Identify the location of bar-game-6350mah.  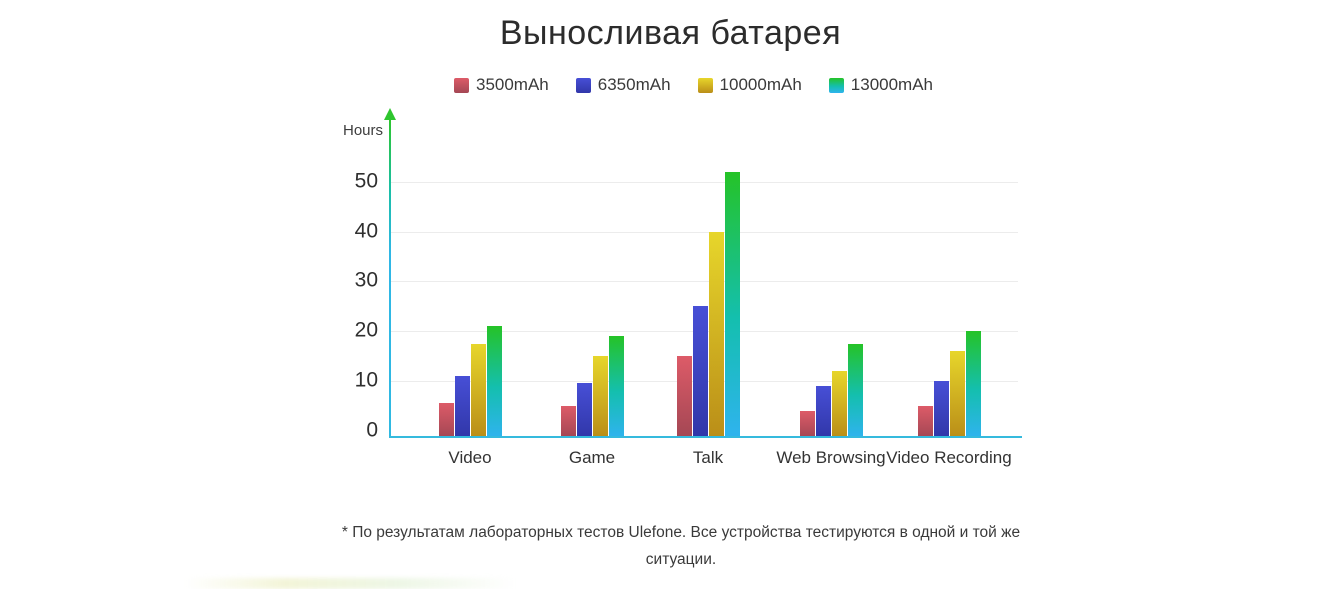
(584, 410).